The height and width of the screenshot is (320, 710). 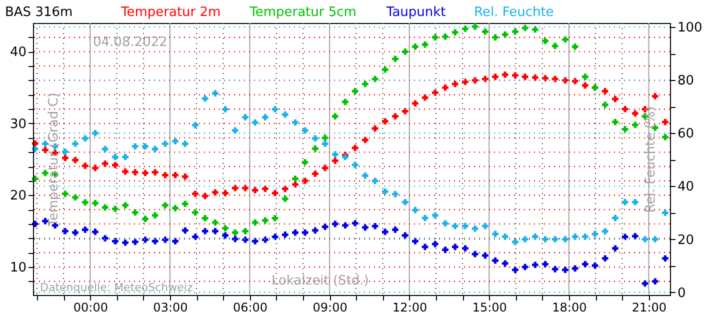 I want to click on x-tick-label: 15:00, so click(x=489, y=307).